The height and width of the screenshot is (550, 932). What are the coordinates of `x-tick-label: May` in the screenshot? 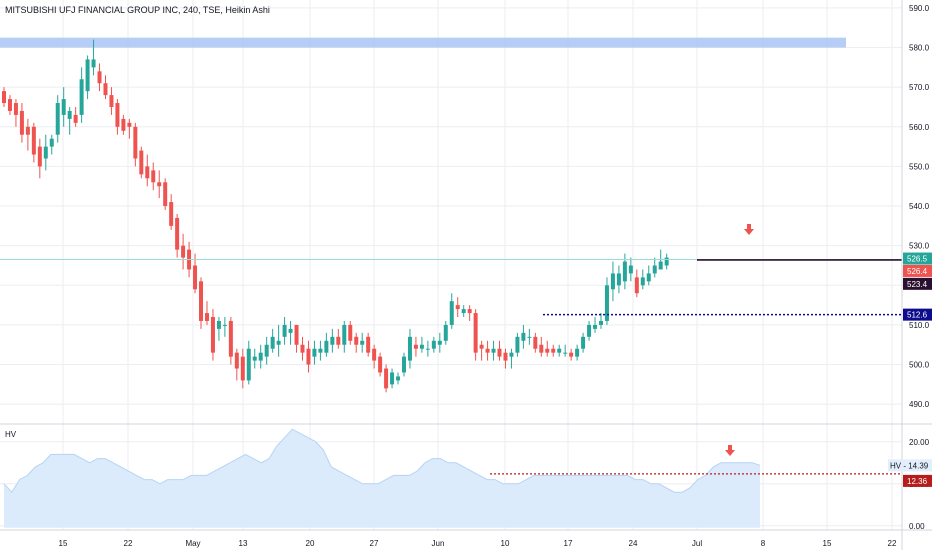 It's located at (192, 543).